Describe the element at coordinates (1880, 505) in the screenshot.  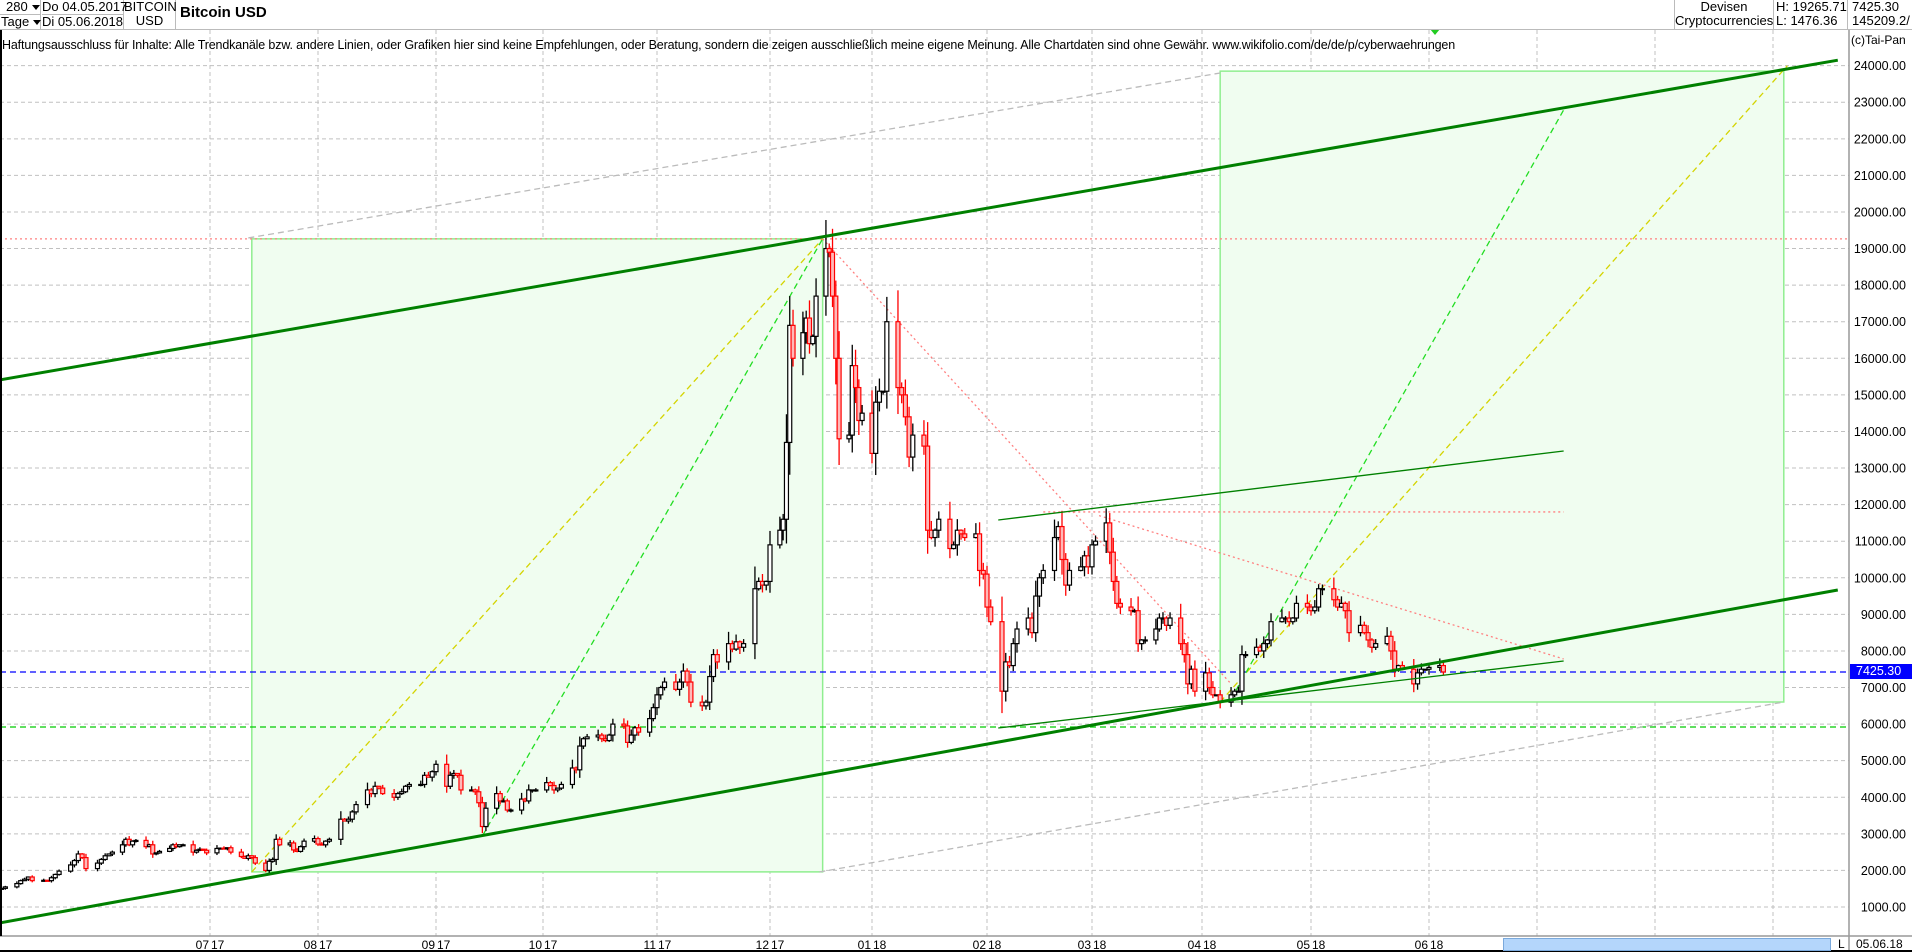
I see `y-tick-label: 12000.00` at that location.